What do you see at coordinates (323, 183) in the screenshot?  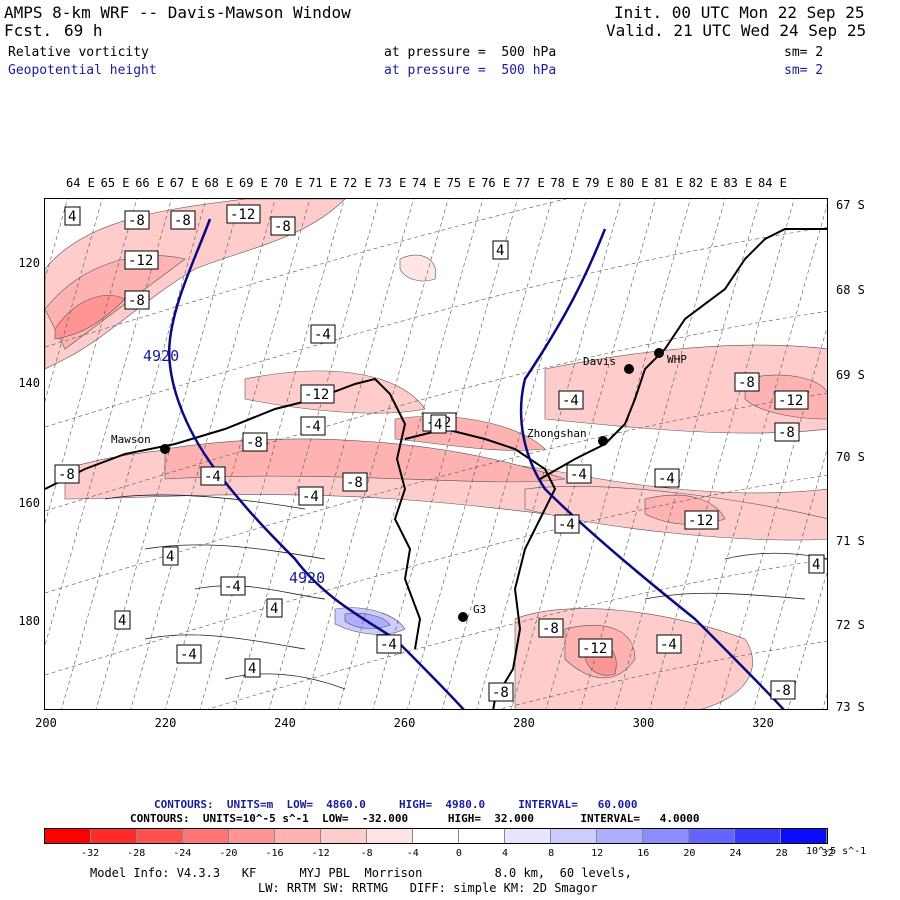 I see `lon-label: 71 E` at bounding box center [323, 183].